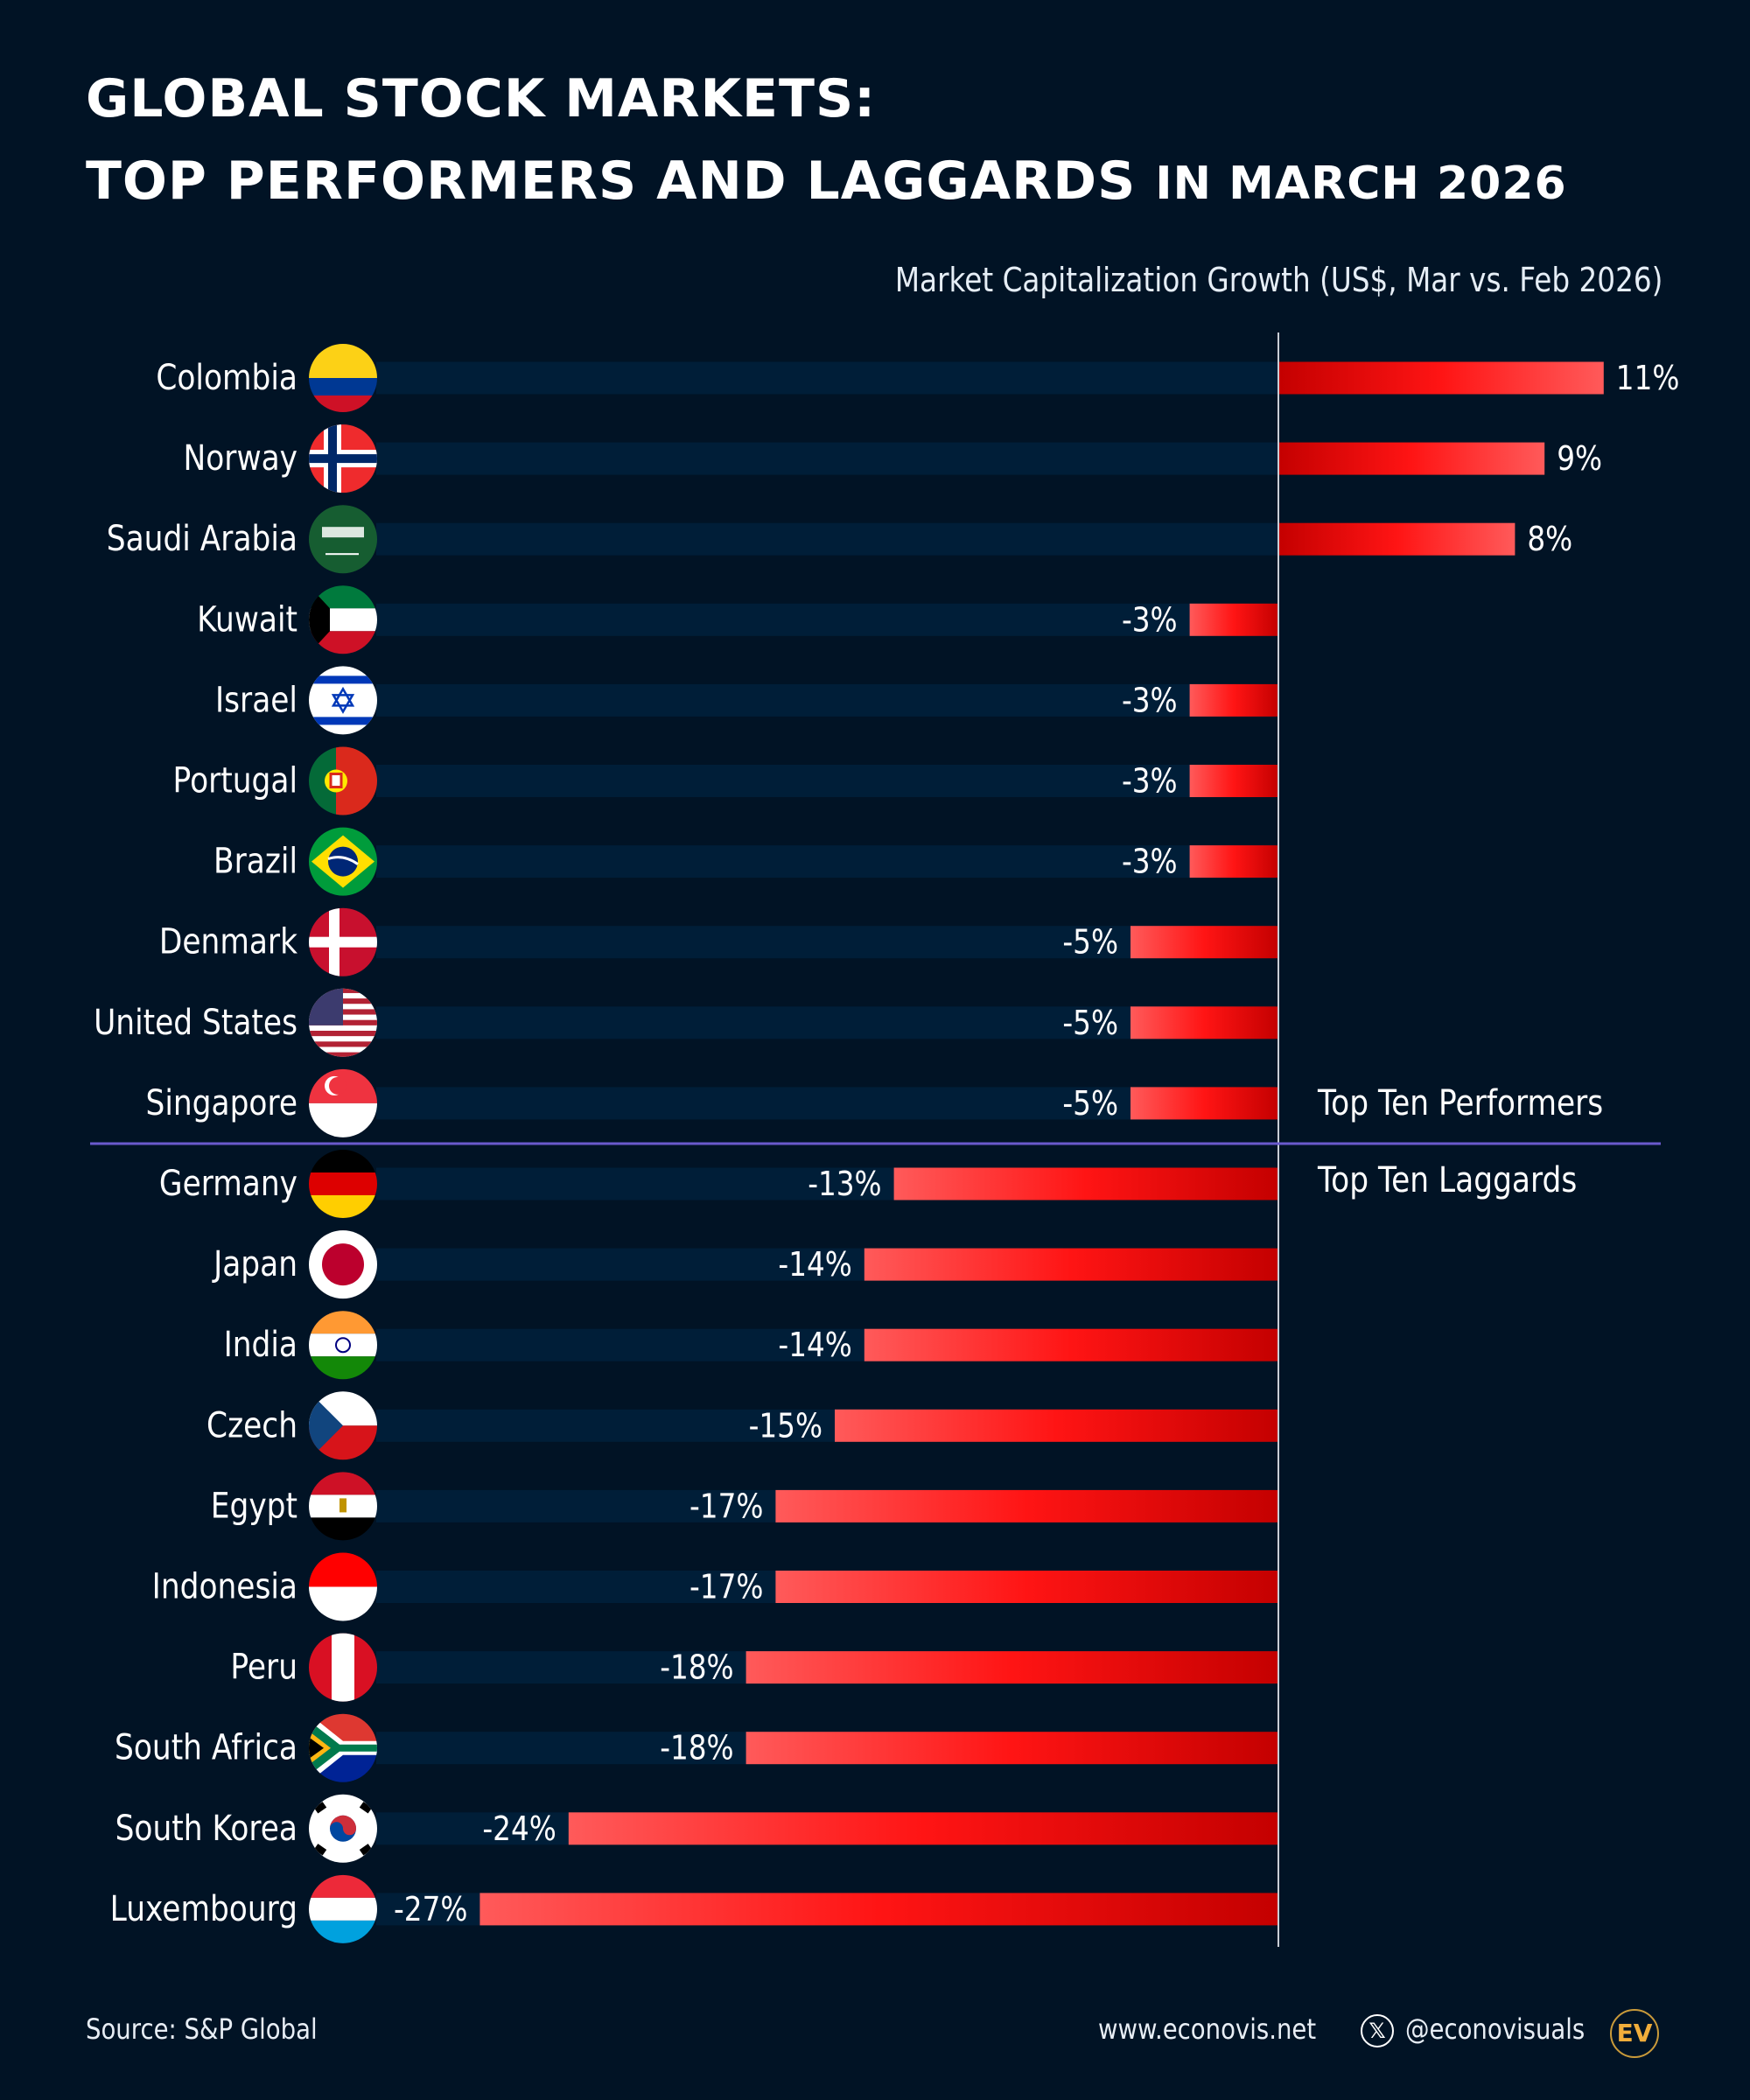  Describe the element at coordinates (343, 1022) in the screenshot. I see `united-states-flag-icon` at that location.